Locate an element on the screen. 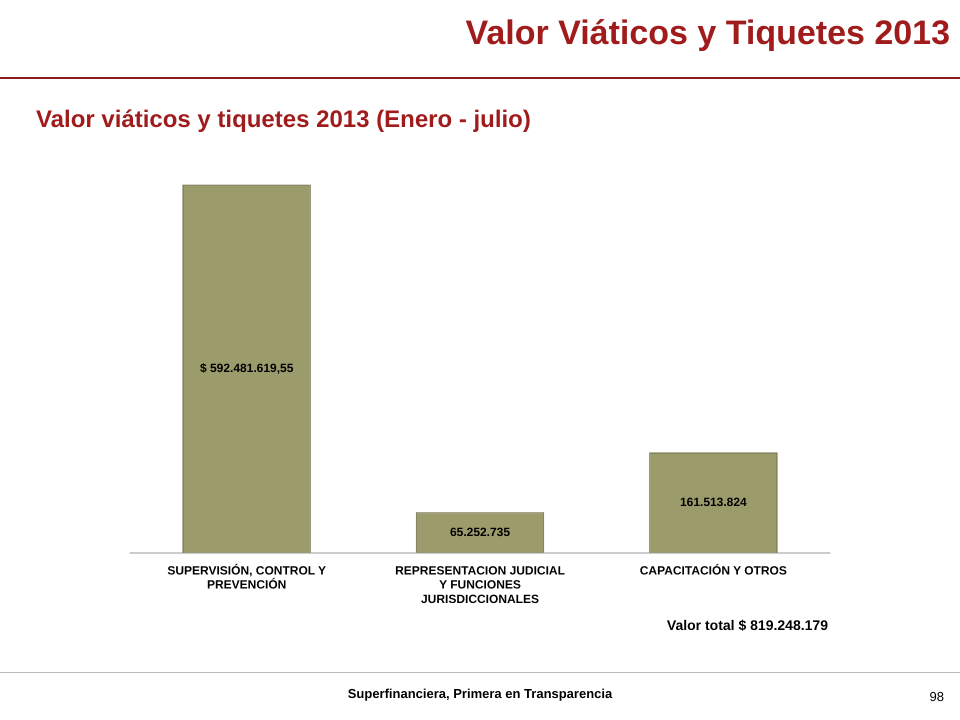 Image resolution: width=960 pixels, height=720 pixels. data-label: 161.513.824 is located at coordinates (714, 501).